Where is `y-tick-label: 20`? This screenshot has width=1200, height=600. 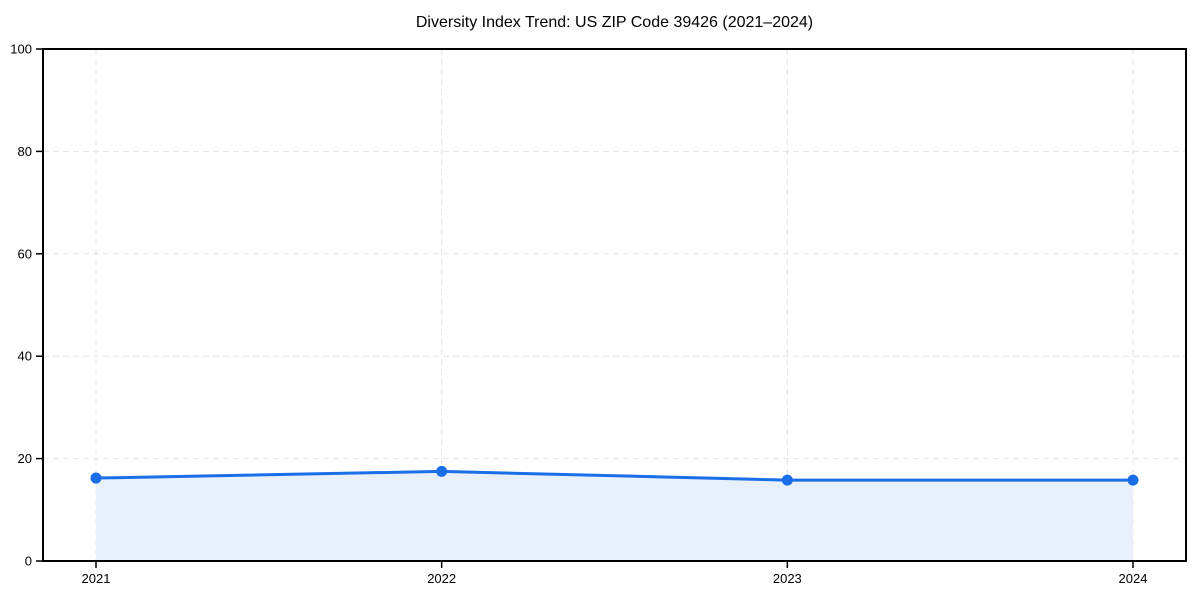 y-tick-label: 20 is located at coordinates (25, 458).